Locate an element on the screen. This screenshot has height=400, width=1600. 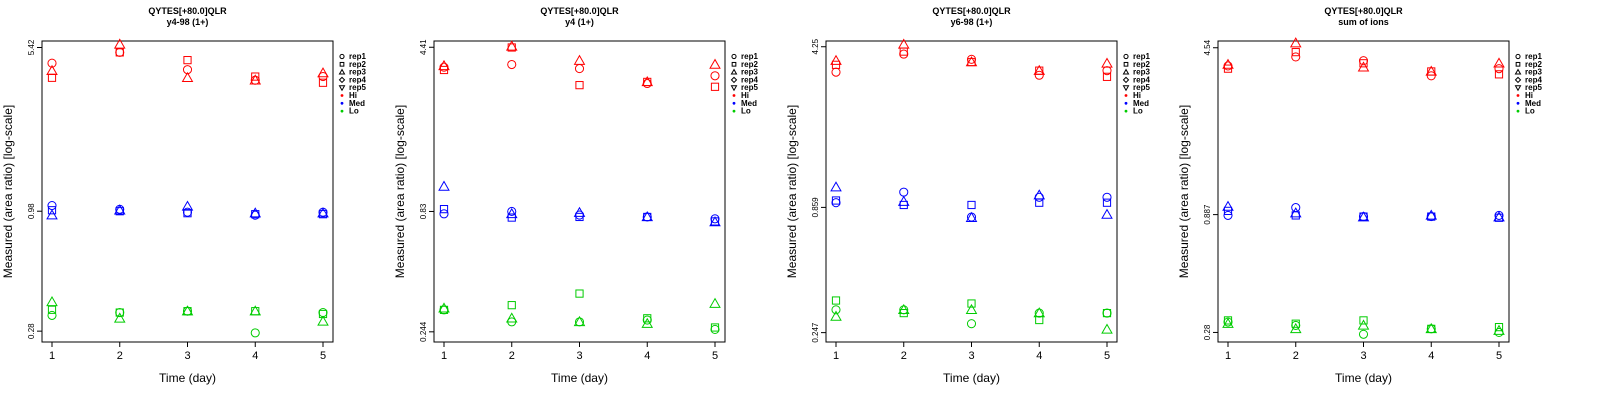
y-tick-label: 0.247 is located at coordinates (815, 332).